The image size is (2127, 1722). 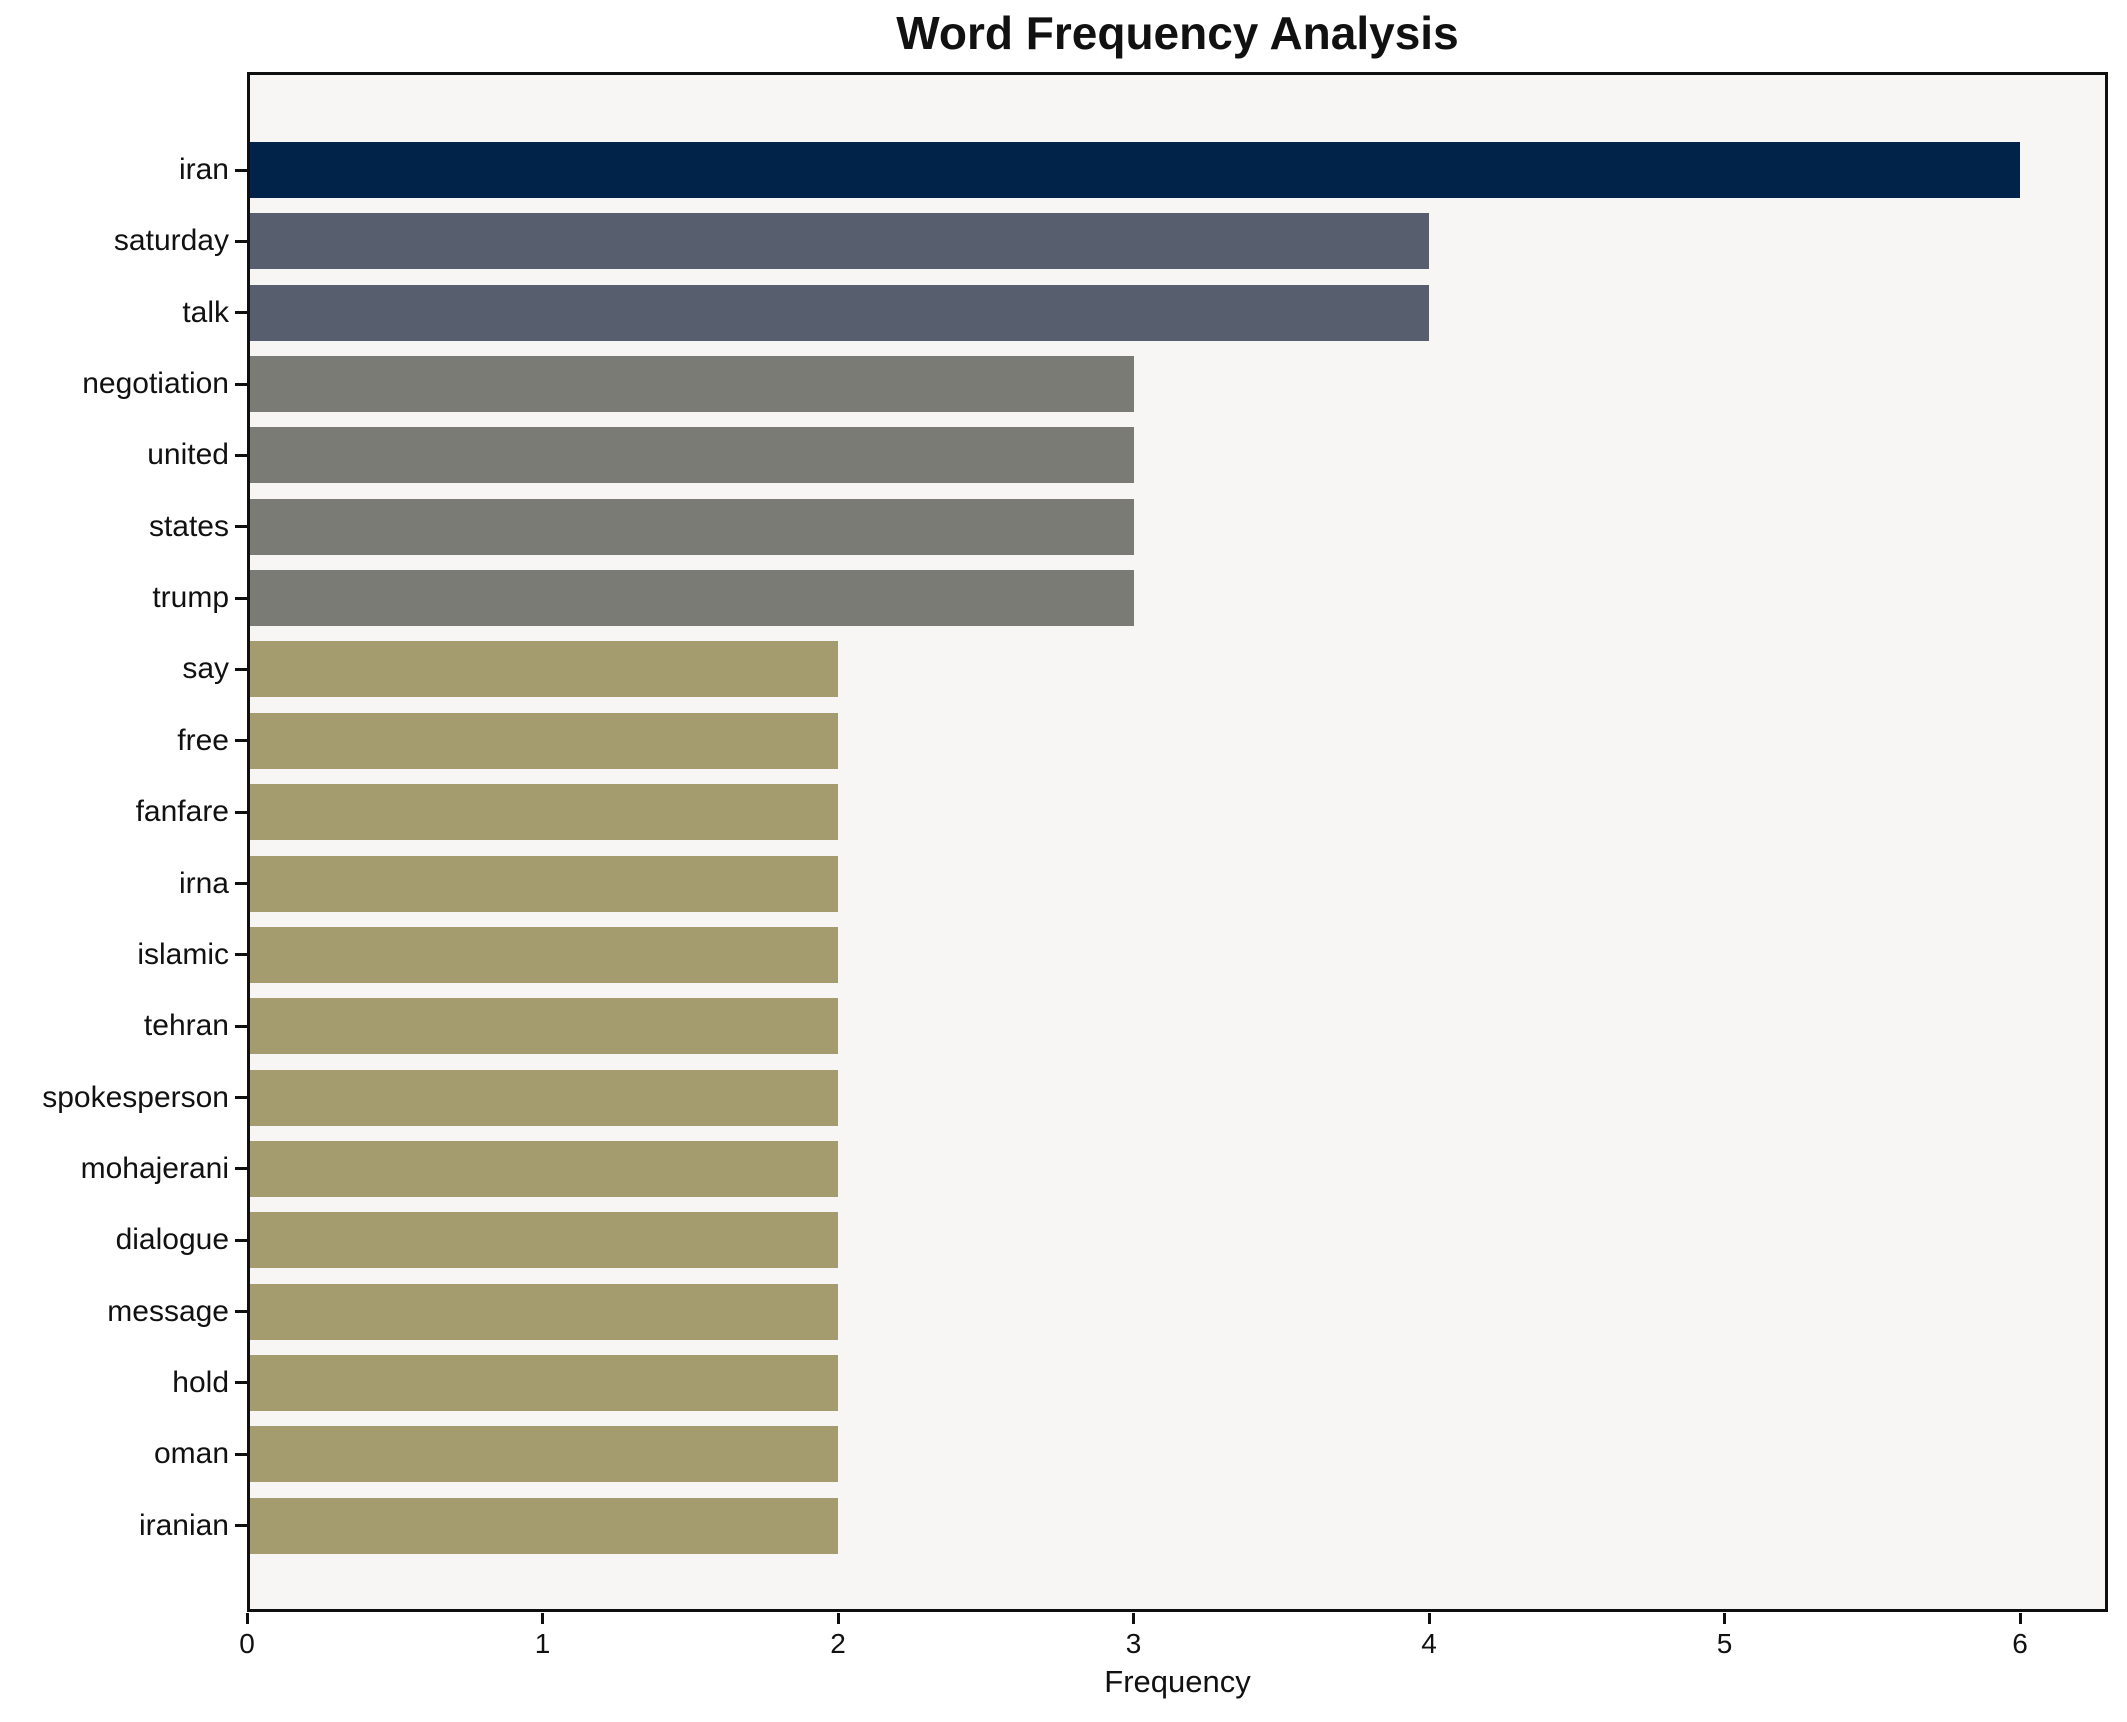 I want to click on y-tick-label-mohajerani: mohajerani, so click(x=154, y=1168).